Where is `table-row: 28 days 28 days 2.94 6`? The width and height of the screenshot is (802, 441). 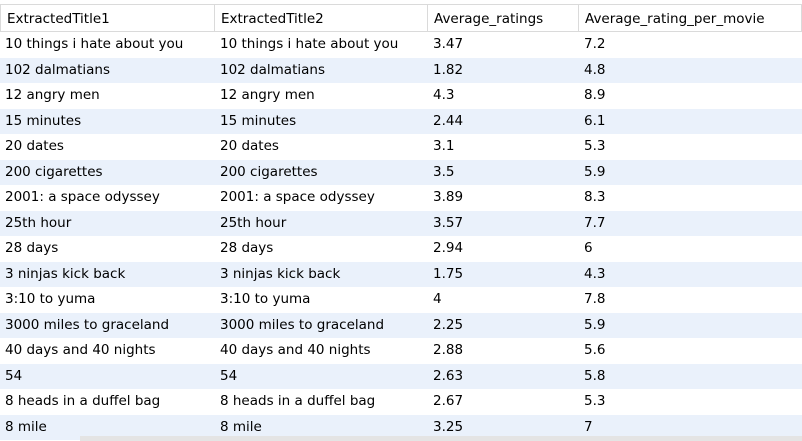 table-row: 28 days 28 days 2.94 6 is located at coordinates (401, 249).